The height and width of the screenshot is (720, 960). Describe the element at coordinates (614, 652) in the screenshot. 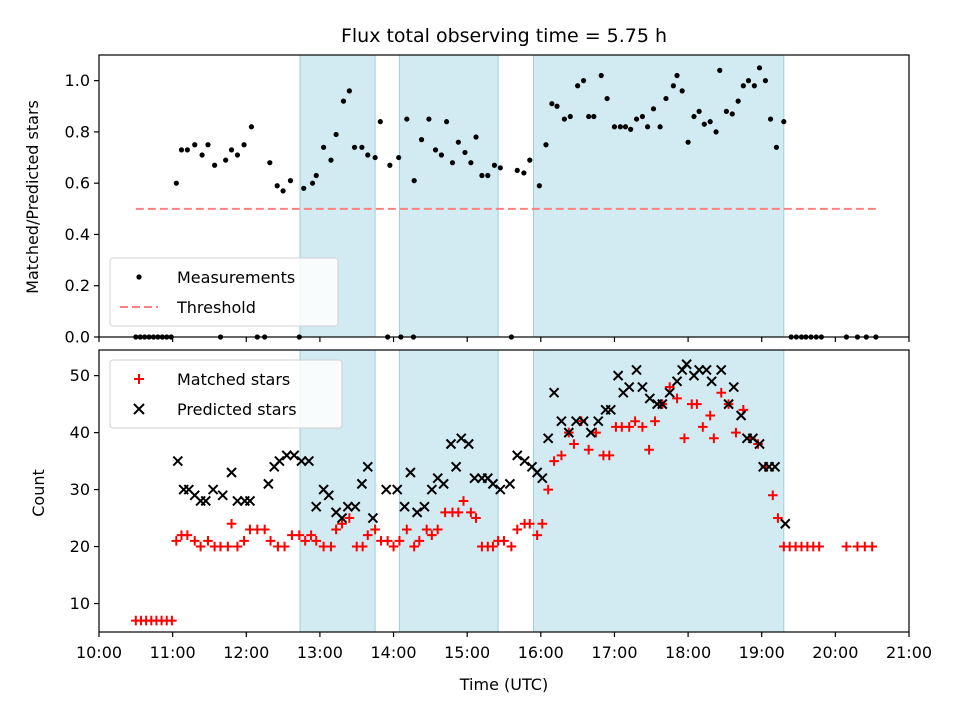

I see `xtick-label: 17:00` at that location.